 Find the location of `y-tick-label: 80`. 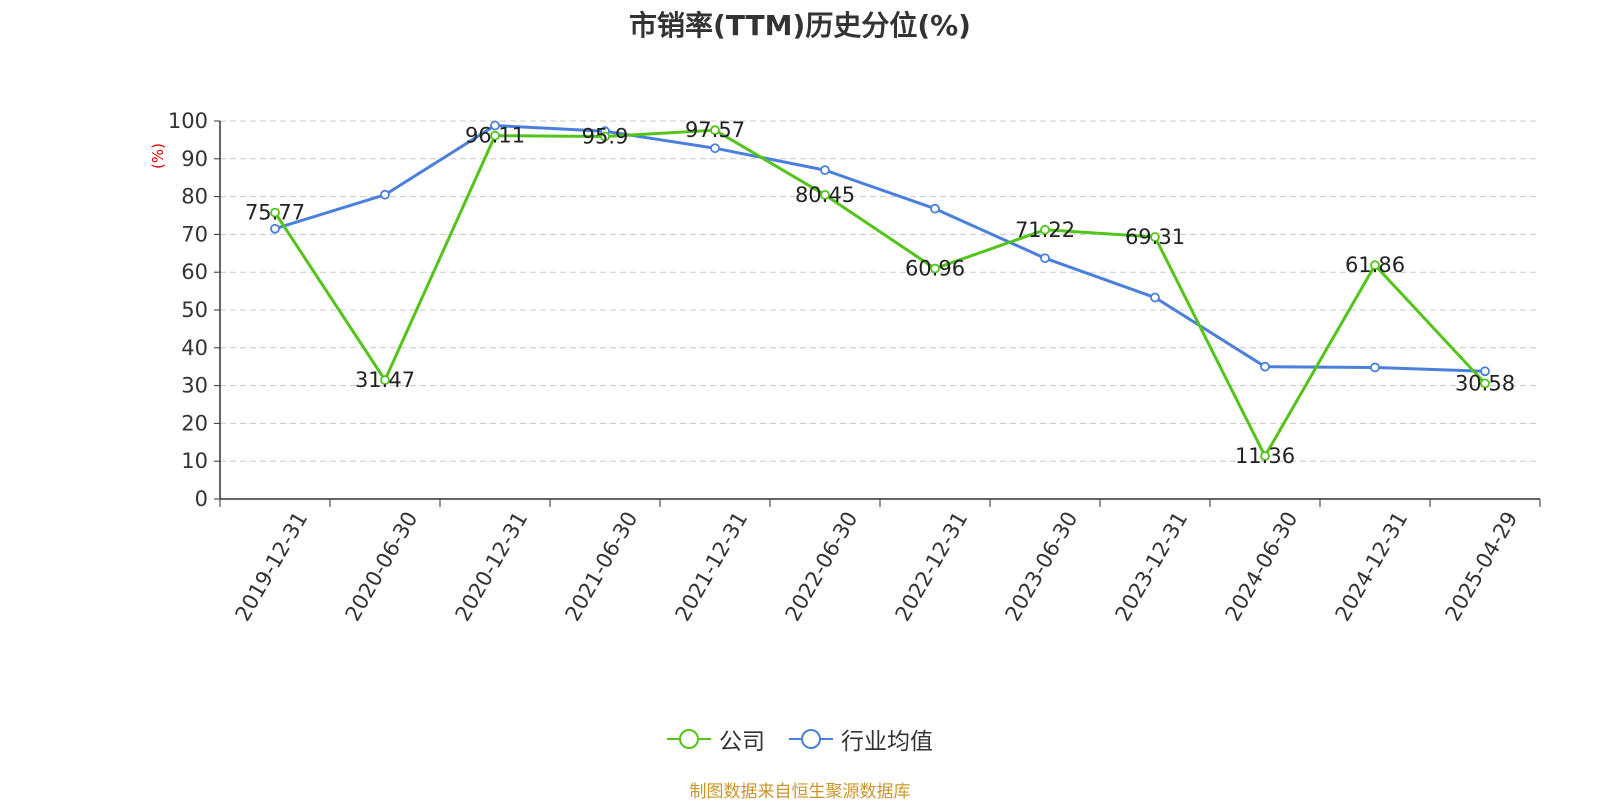

y-tick-label: 80 is located at coordinates (194, 197).